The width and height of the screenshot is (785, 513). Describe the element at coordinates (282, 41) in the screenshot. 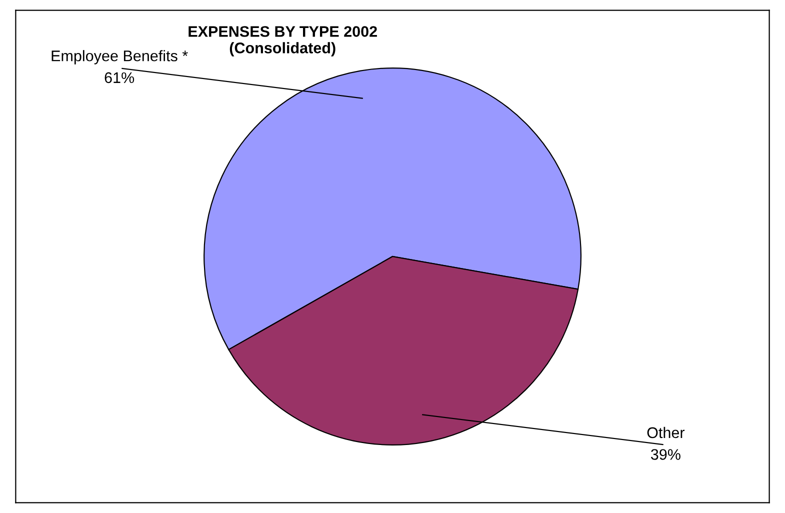

I see `chart-title: EXPENSES BY TYPE 2002 (Consolidated)` at that location.